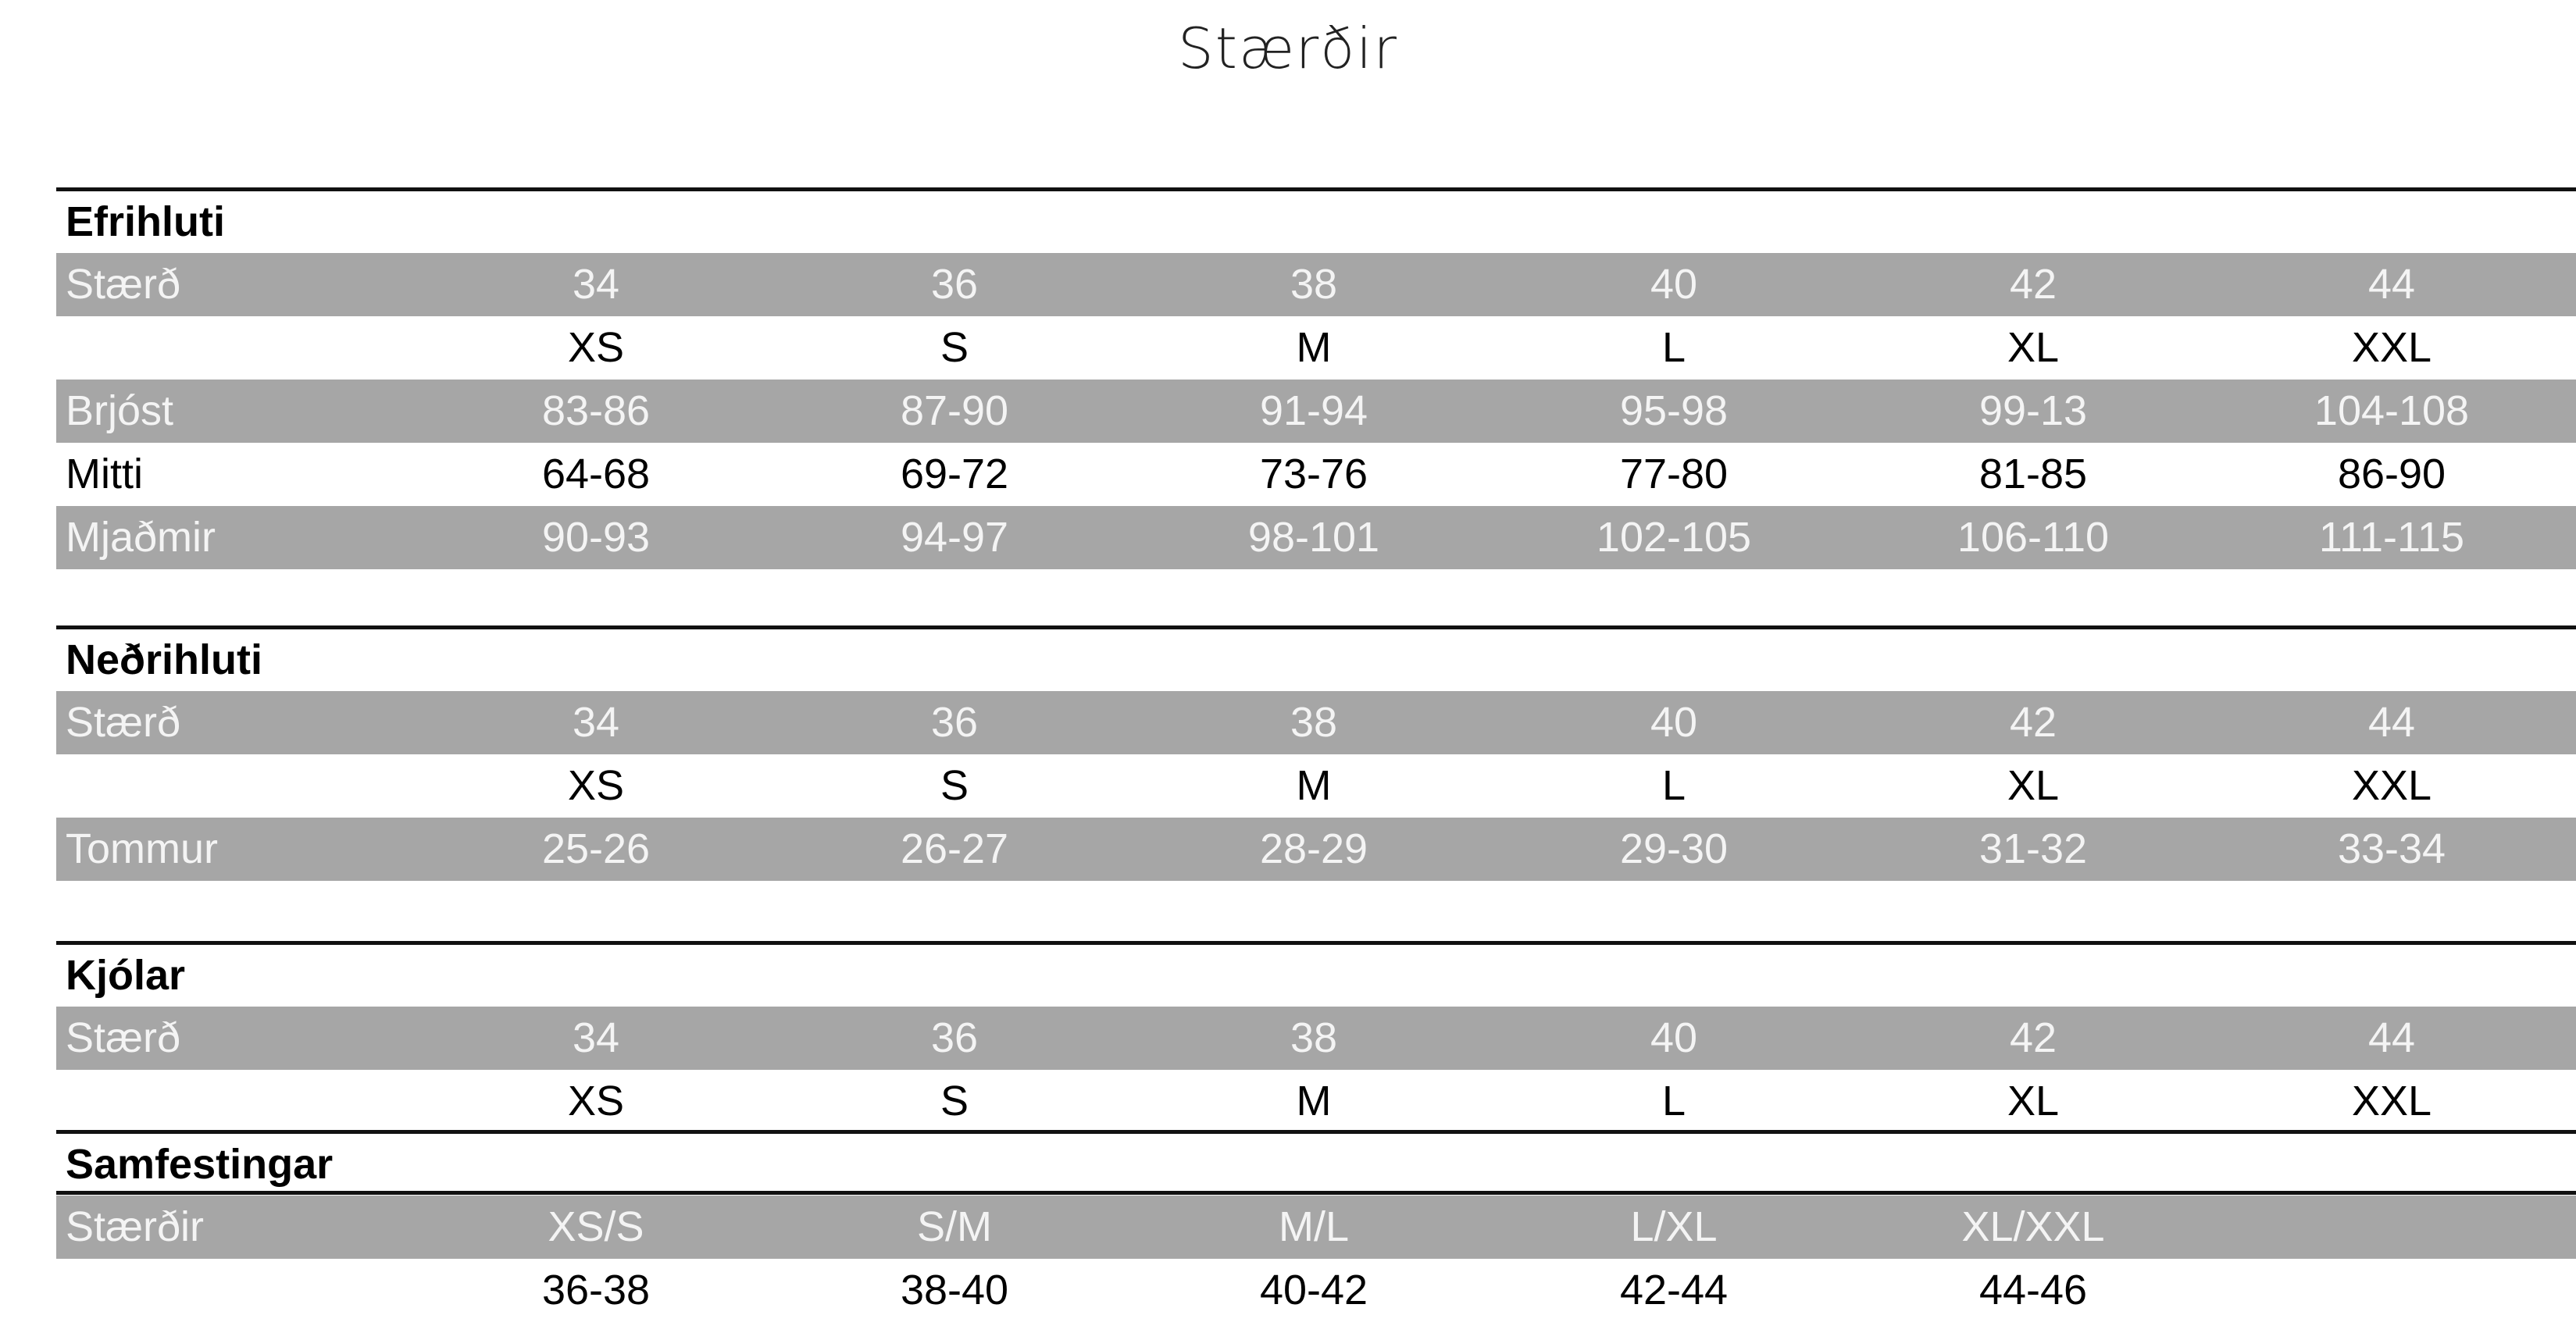 Image resolution: width=2576 pixels, height=1340 pixels. I want to click on title: Stærðir, so click(1288, 48).